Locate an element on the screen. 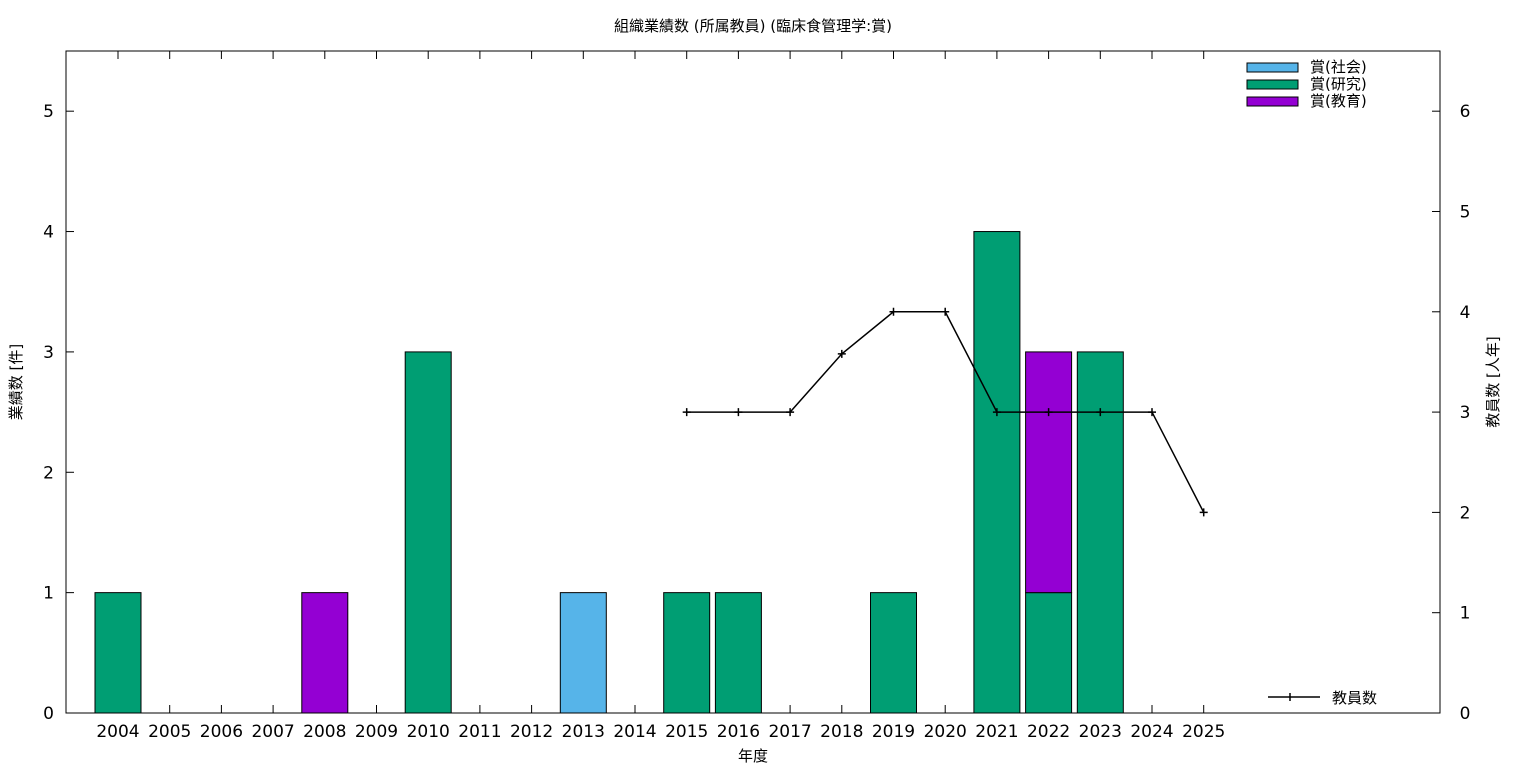 The image size is (1536, 768). y-axis-right: 0 1 2 3 4 5 6 is located at coordinates (1451, 413).